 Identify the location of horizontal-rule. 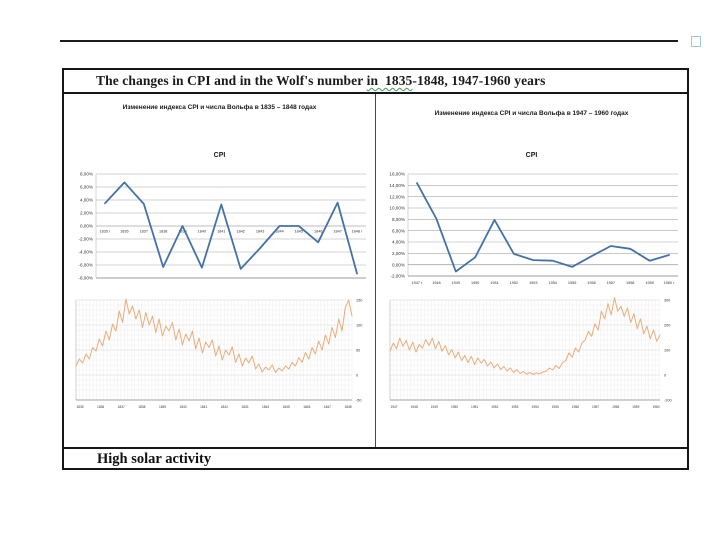
(369, 41).